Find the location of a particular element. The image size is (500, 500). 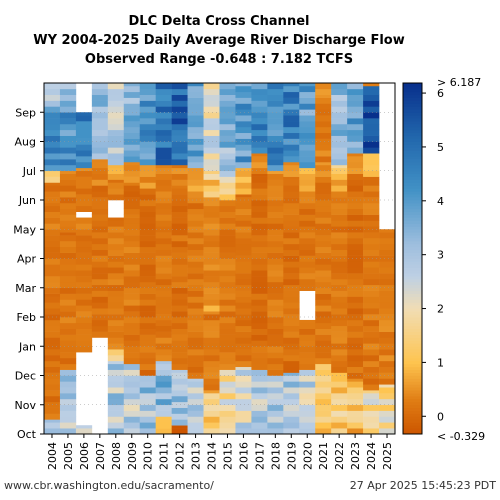

footer-source-url: www.cbr.washington.edu/sacramento/ is located at coordinates (109, 485).